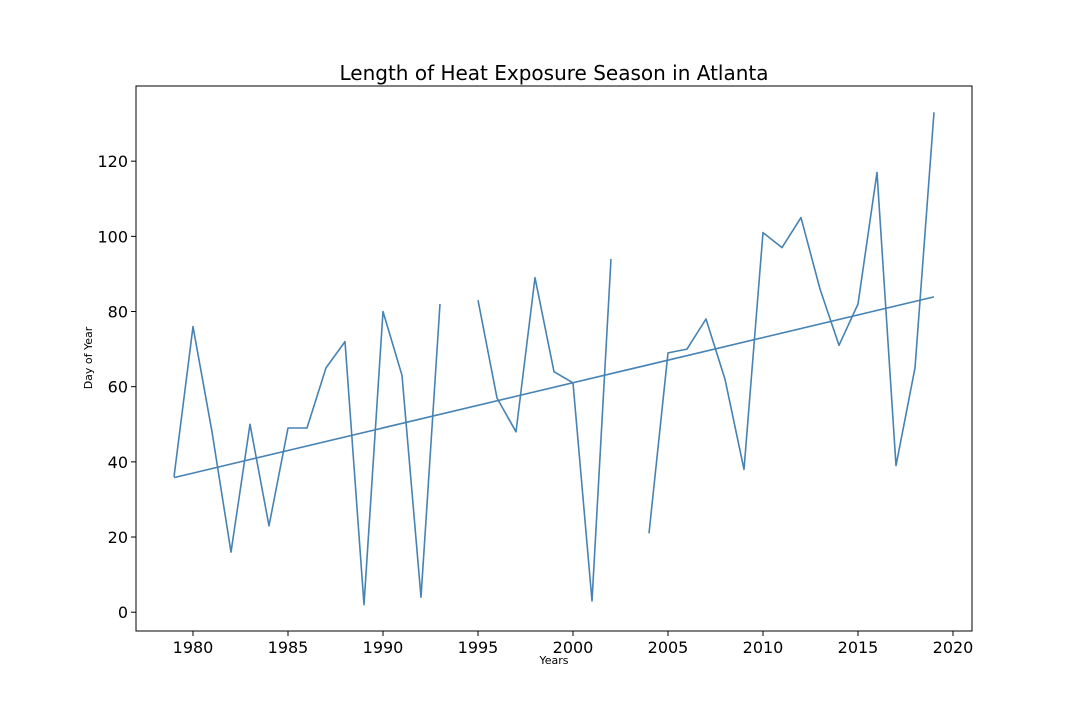 Image resolution: width=1080 pixels, height=720 pixels. Describe the element at coordinates (112, 236) in the screenshot. I see `y-tick-label: 100` at that location.